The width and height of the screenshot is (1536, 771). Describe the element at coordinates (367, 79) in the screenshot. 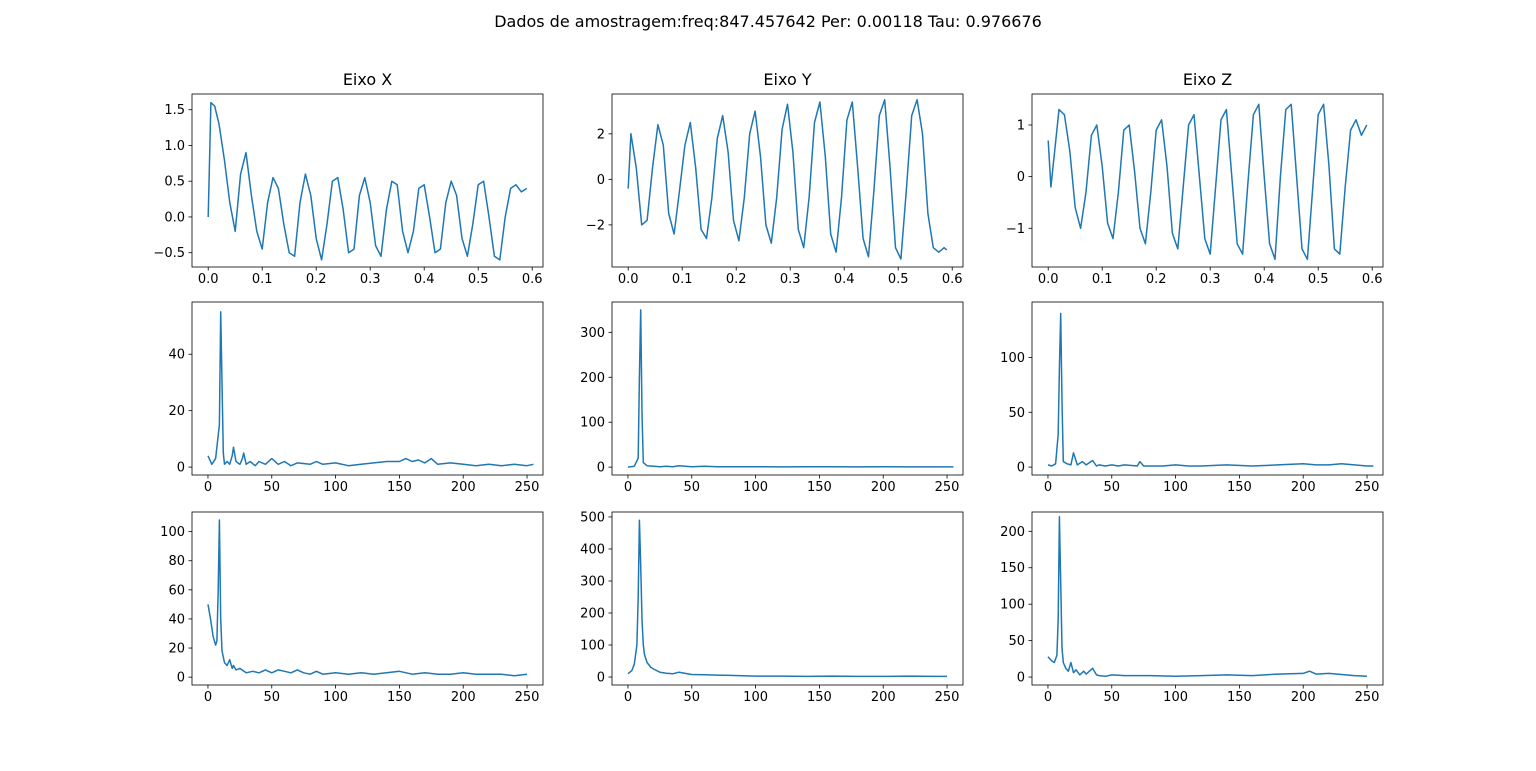

I see `subplot-title: Eixo X` at that location.